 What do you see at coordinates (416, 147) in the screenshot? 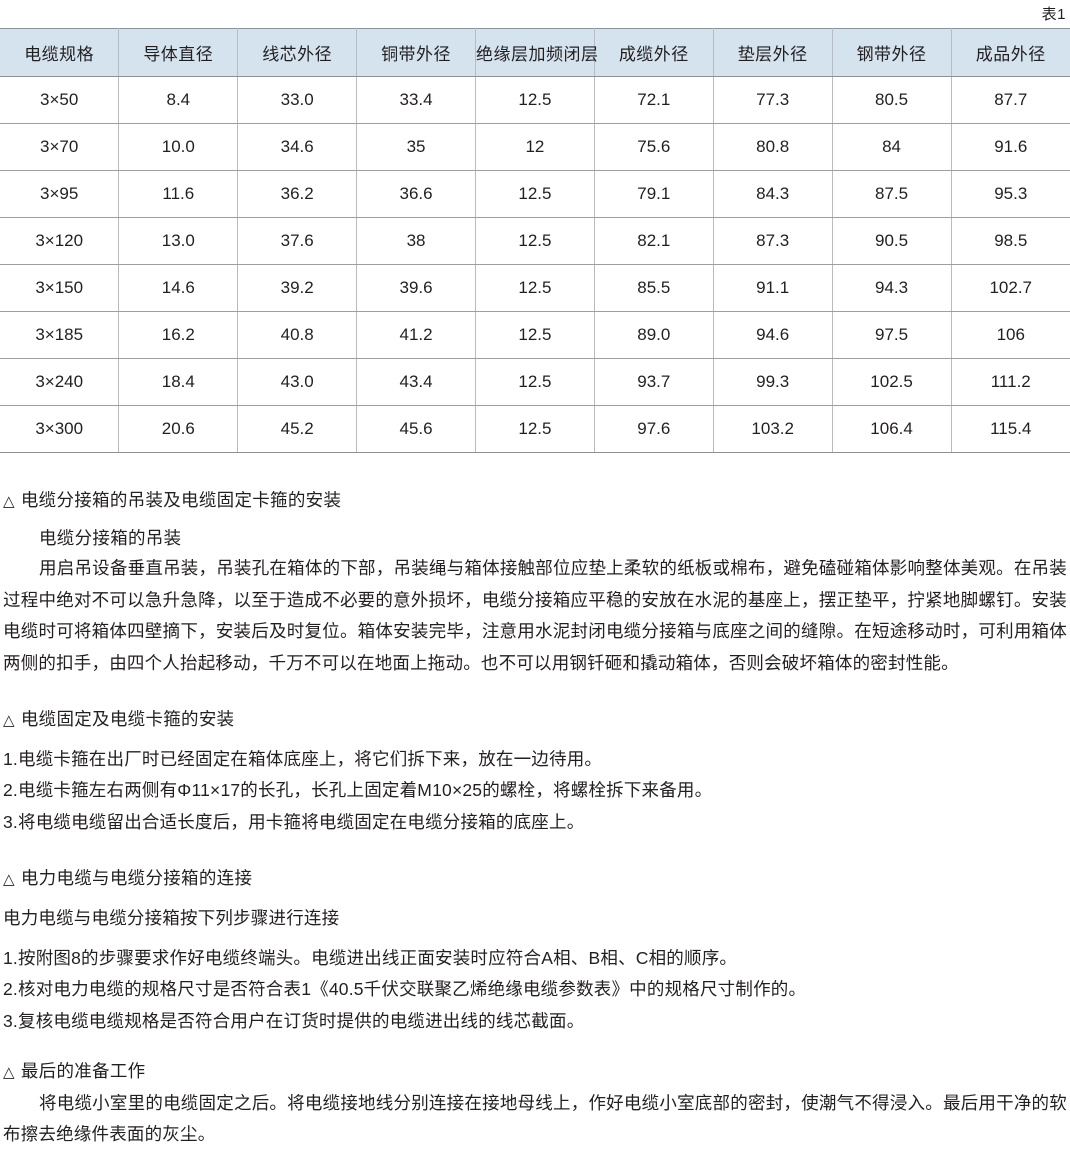
I see `cell-copper-tape-dia: 35` at bounding box center [416, 147].